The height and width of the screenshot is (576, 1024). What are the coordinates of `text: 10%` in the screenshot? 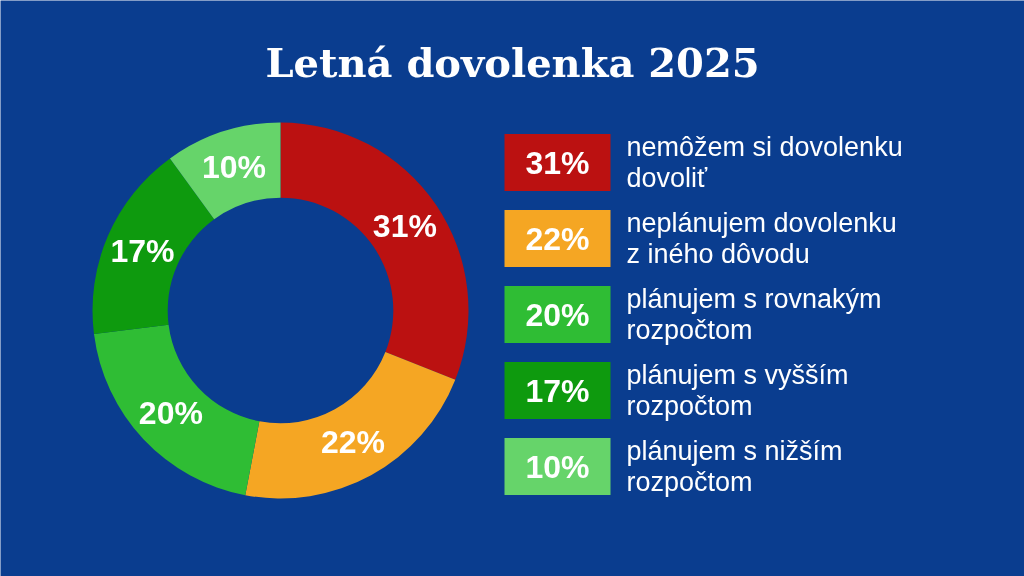 It's located at (557, 466).